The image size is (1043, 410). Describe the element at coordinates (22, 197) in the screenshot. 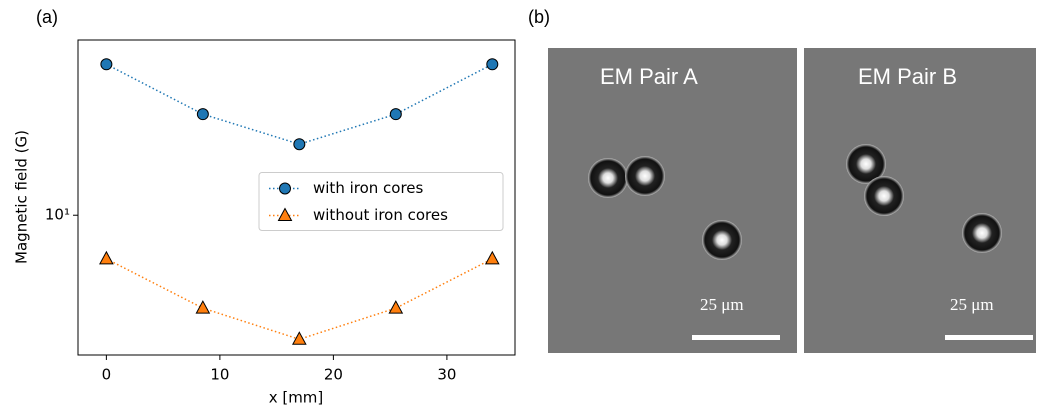

I see `y-axis-label: Magnetic field (G)` at that location.